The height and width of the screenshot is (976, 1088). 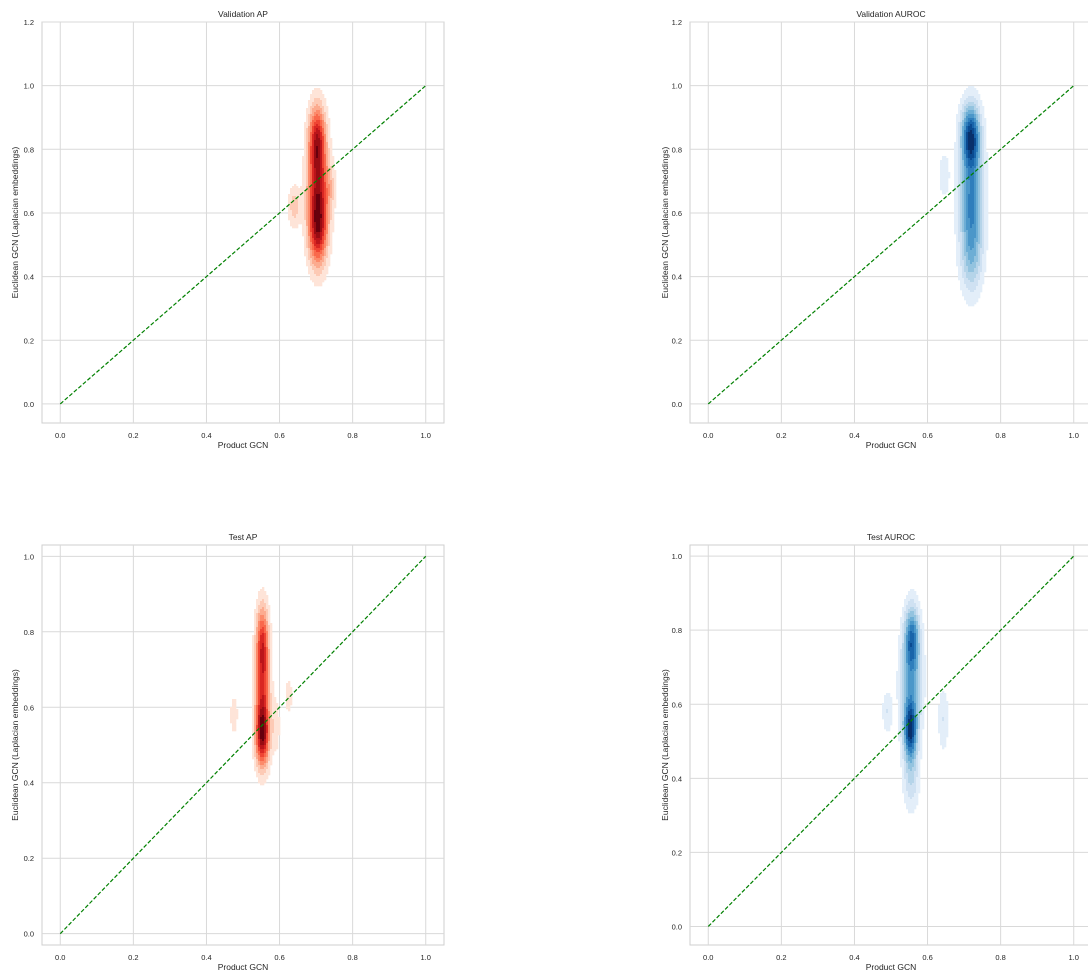 I want to click on y-tick-label: 0.0, so click(x=29, y=404).